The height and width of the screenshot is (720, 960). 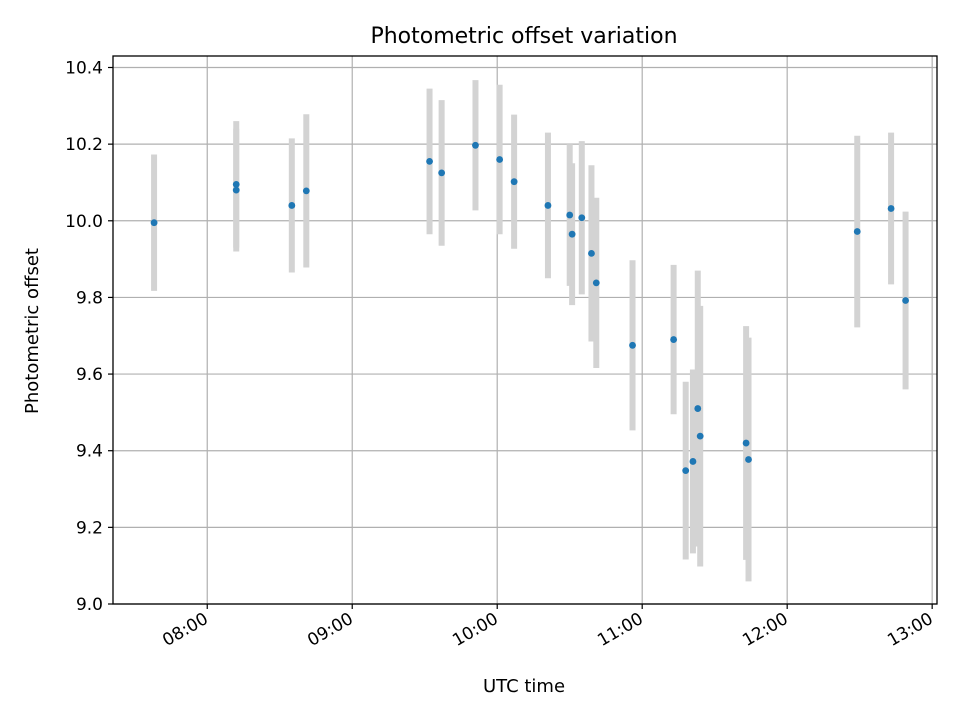 What do you see at coordinates (84, 145) in the screenshot?
I see `y-tick-label: 10.2` at bounding box center [84, 145].